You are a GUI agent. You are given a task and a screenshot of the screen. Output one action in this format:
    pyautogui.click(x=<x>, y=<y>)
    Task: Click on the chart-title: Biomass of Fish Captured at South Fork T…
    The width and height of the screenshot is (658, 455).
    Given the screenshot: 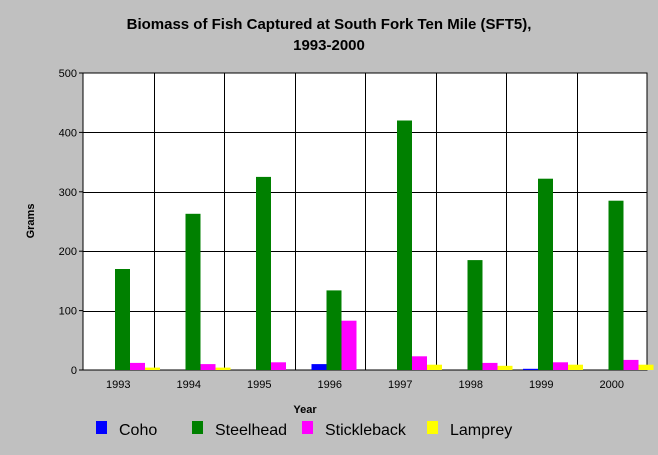 What is the action you would take?
    pyautogui.click(x=329, y=35)
    